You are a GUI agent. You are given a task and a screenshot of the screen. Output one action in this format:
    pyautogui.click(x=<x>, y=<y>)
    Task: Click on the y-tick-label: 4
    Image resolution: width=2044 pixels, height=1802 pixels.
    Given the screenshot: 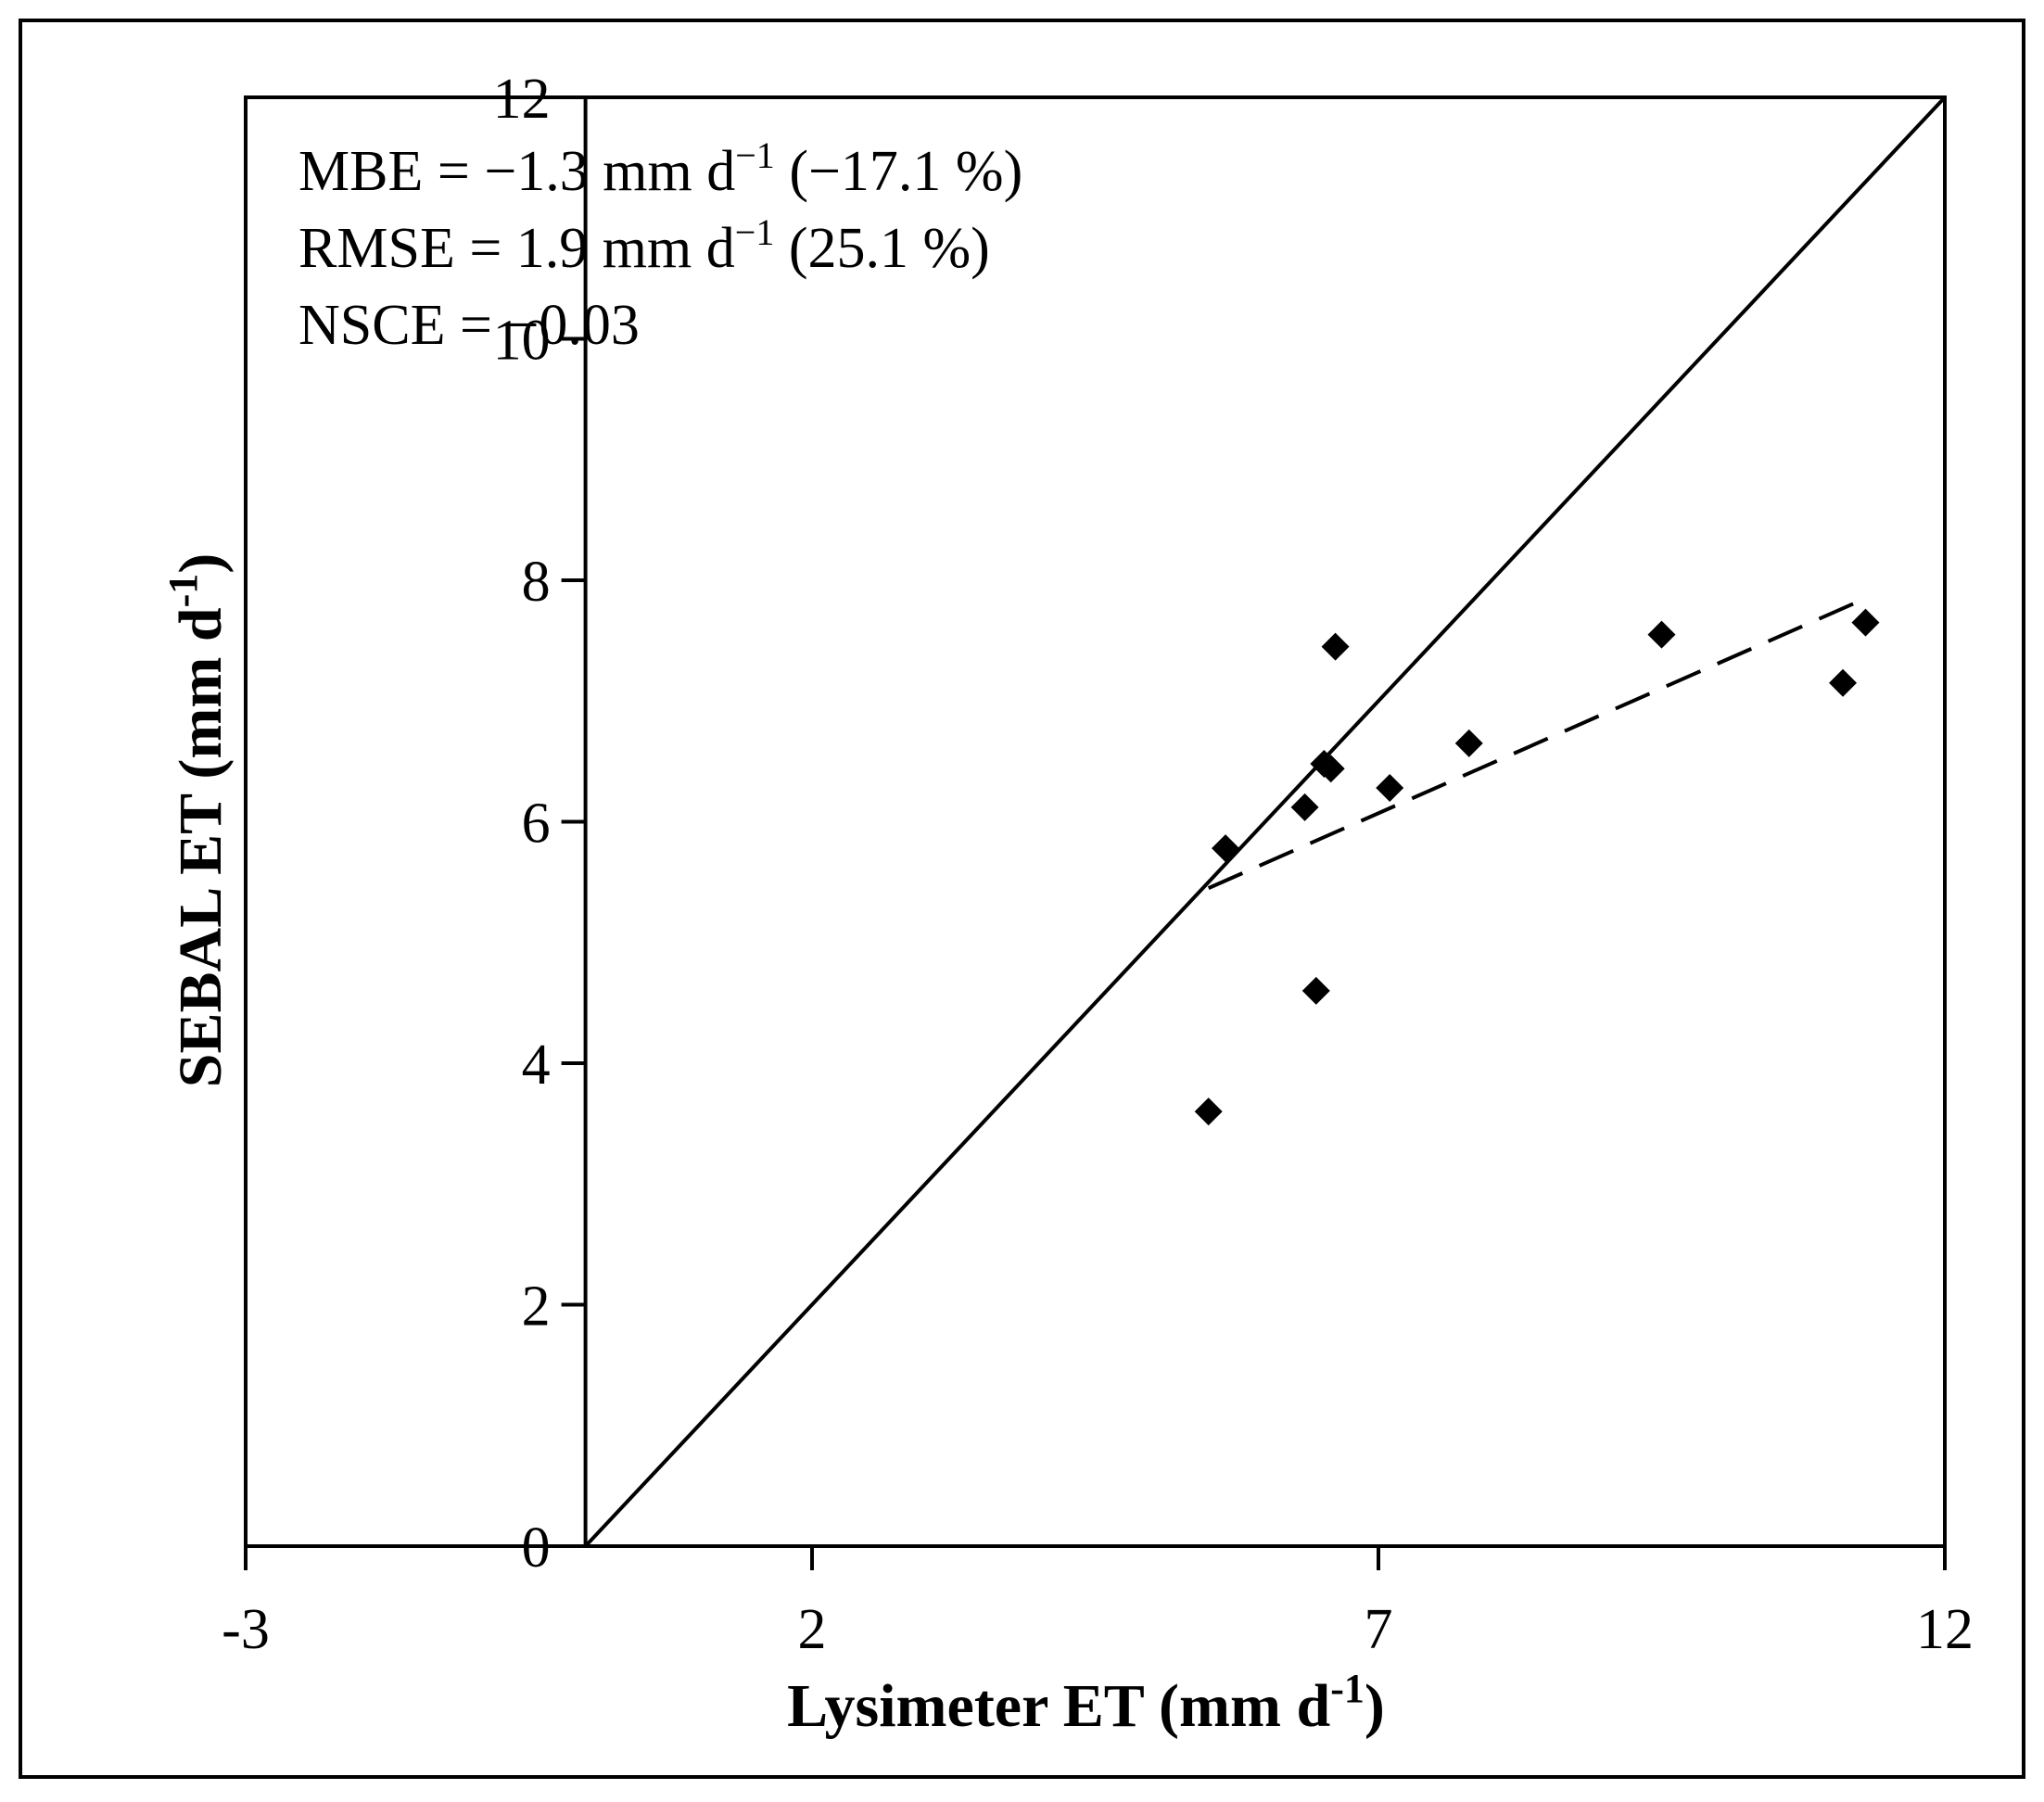 What is the action you would take?
    pyautogui.click(x=536, y=1065)
    